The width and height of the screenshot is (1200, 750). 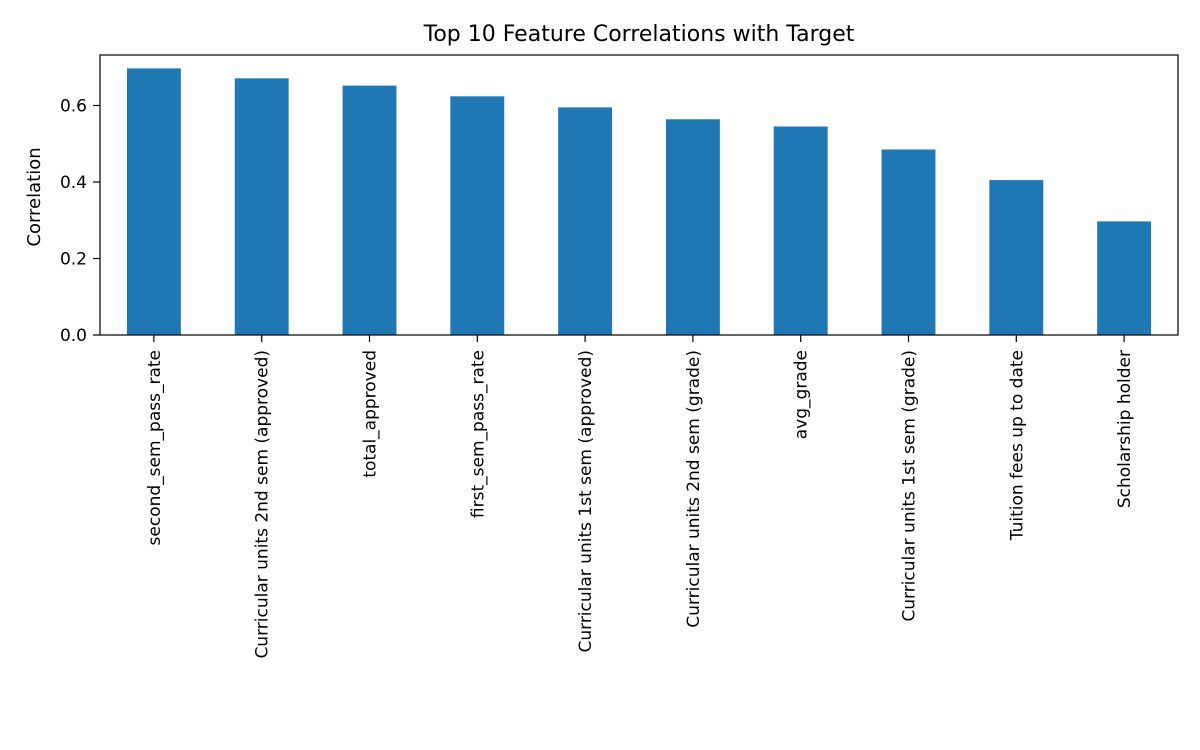 What do you see at coordinates (639, 34) in the screenshot?
I see `chart-title: Top 10 Feature Correlations with Target` at bounding box center [639, 34].